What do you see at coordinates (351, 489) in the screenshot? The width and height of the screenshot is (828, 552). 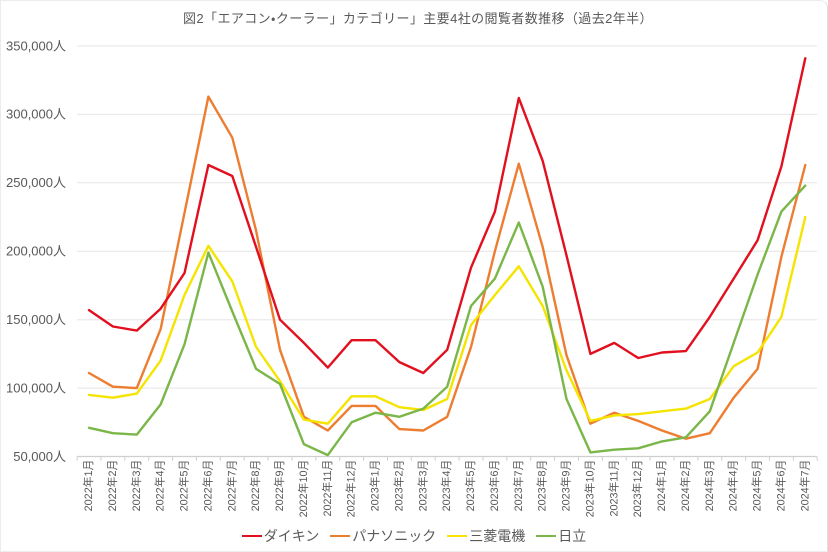 I see `svg-text: 2022年12月` at bounding box center [351, 489].